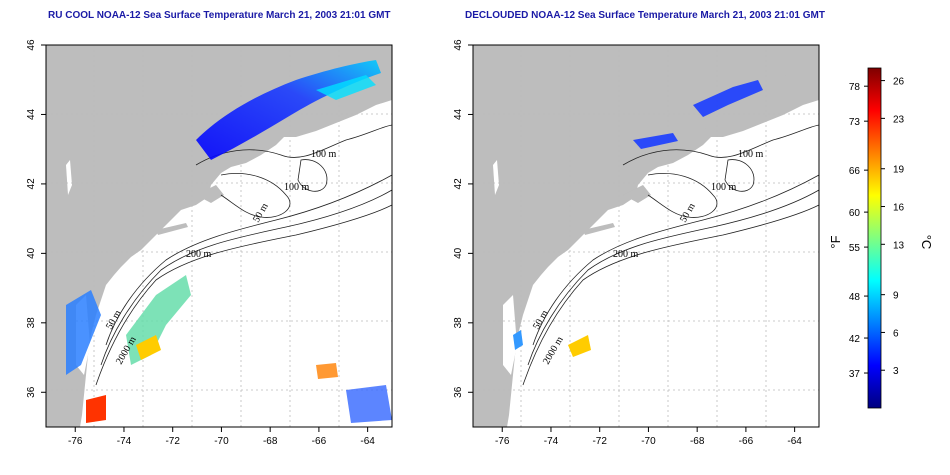 The width and height of the screenshot is (950, 475). Describe the element at coordinates (896, 371) in the screenshot. I see `celsius-tick-label: 3` at that location.